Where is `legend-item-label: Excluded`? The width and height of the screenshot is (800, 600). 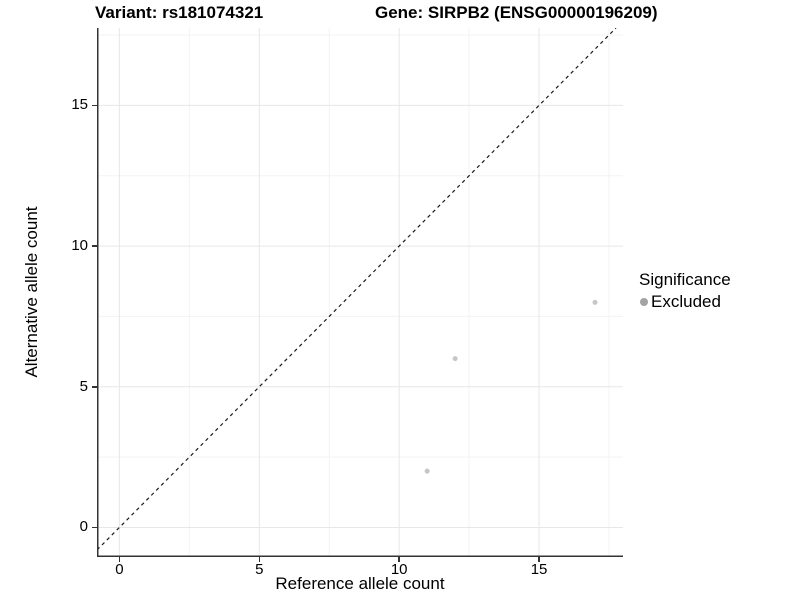
legend-item-label: Excluded is located at coordinates (686, 301).